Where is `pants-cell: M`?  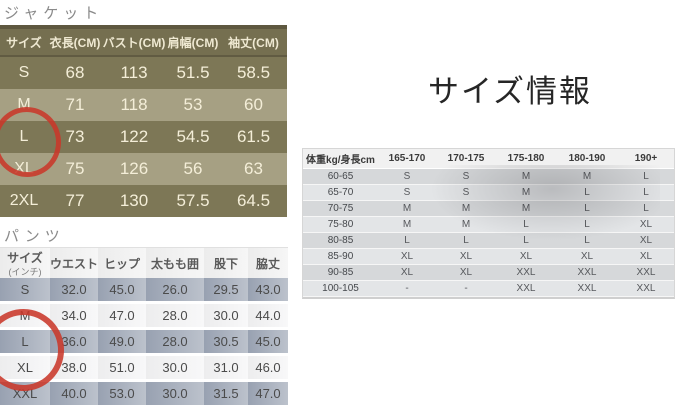 pants-cell: M is located at coordinates (25, 317).